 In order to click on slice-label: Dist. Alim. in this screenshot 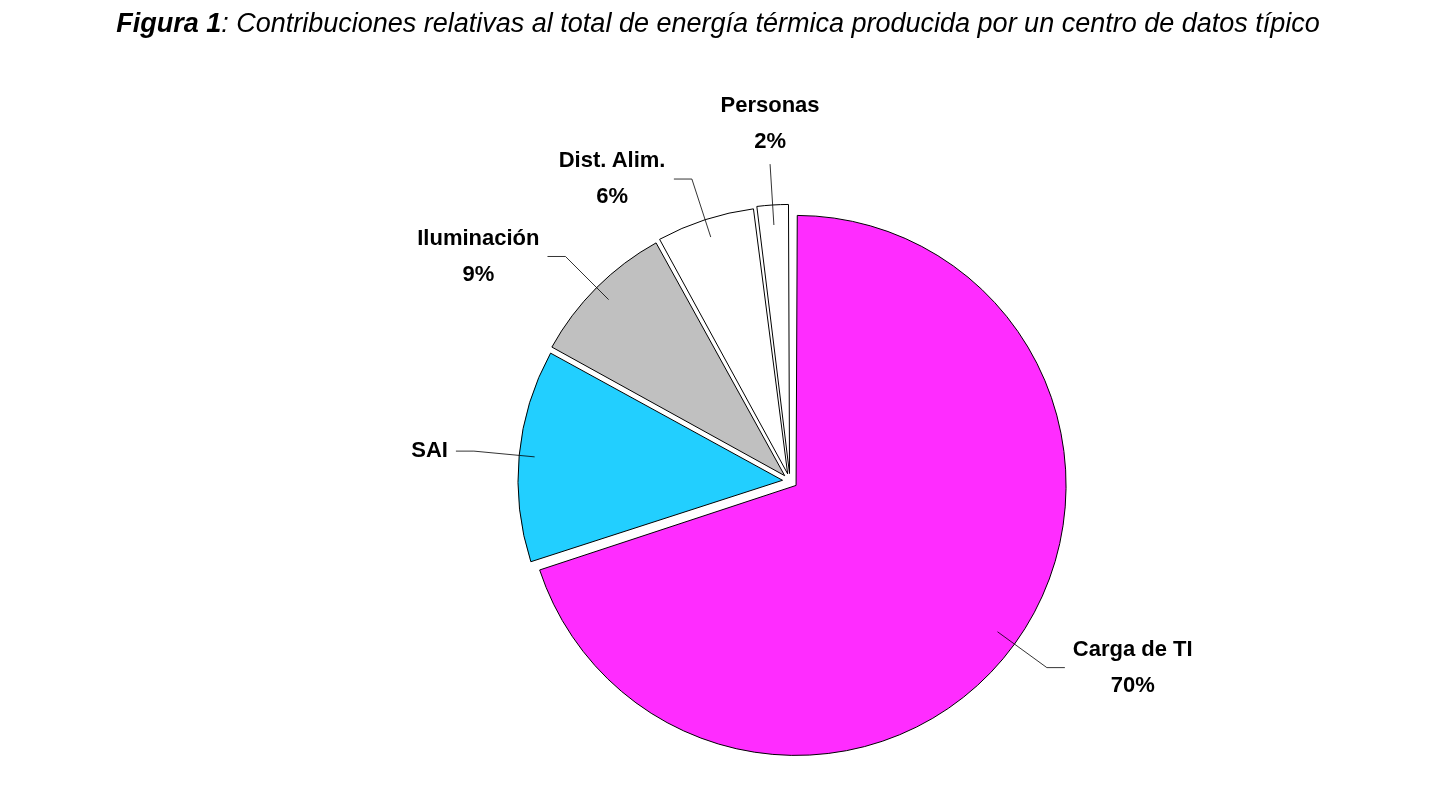, I will do `click(612, 160)`.